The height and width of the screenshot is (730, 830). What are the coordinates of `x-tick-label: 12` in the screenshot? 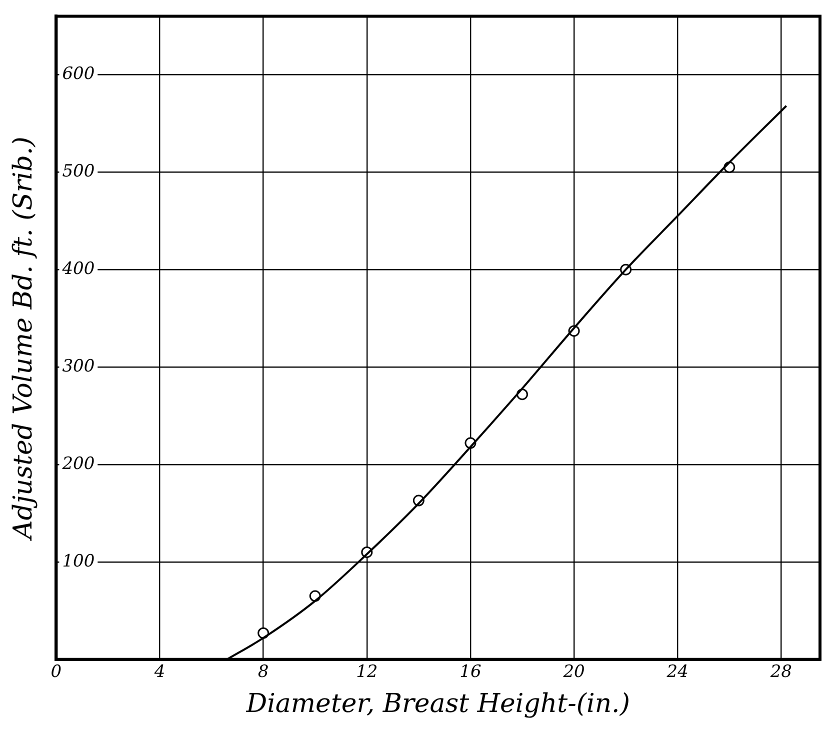 It's located at (367, 672).